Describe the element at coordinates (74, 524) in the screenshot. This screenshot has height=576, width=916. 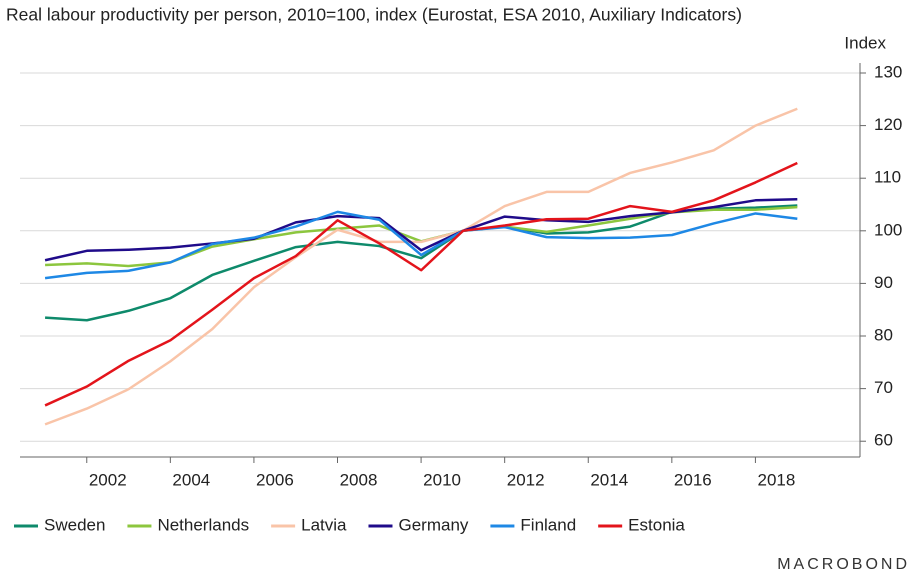
I see `legend-label: Sweden` at that location.